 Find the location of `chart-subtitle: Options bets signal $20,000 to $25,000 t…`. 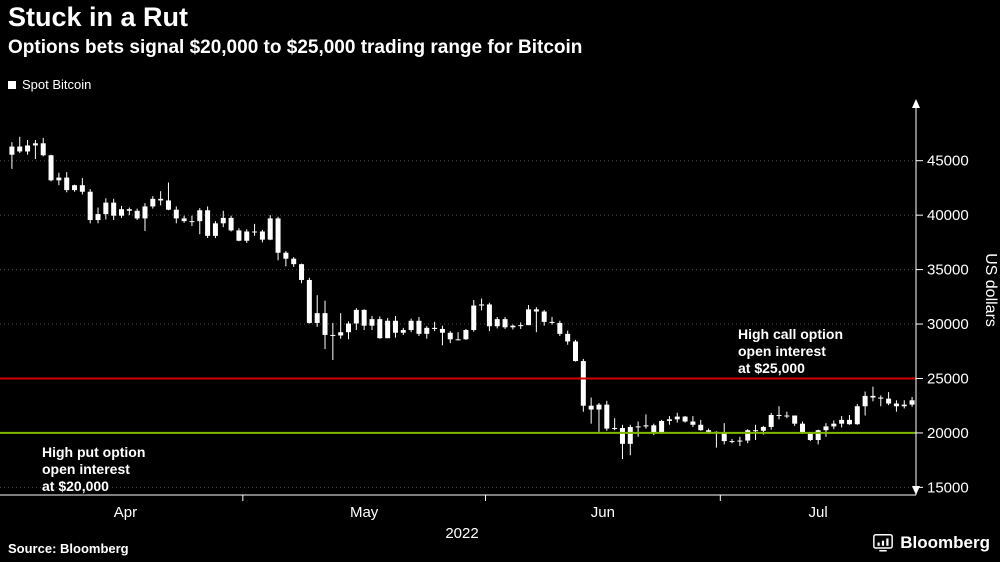

chart-subtitle: Options bets signal $20,000 to $25,000 t… is located at coordinates (295, 47).